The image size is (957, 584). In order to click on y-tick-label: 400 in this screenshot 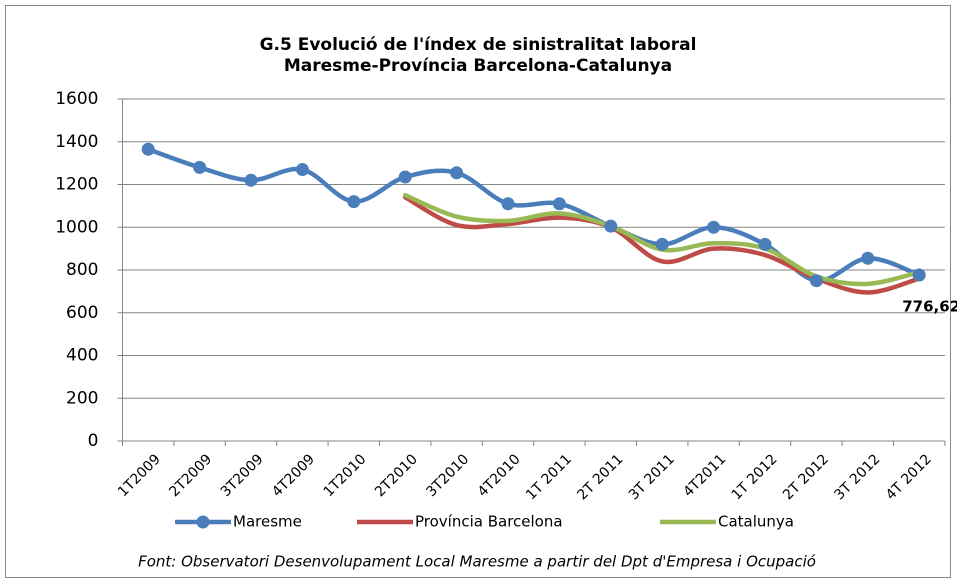, I will do `click(82, 356)`.